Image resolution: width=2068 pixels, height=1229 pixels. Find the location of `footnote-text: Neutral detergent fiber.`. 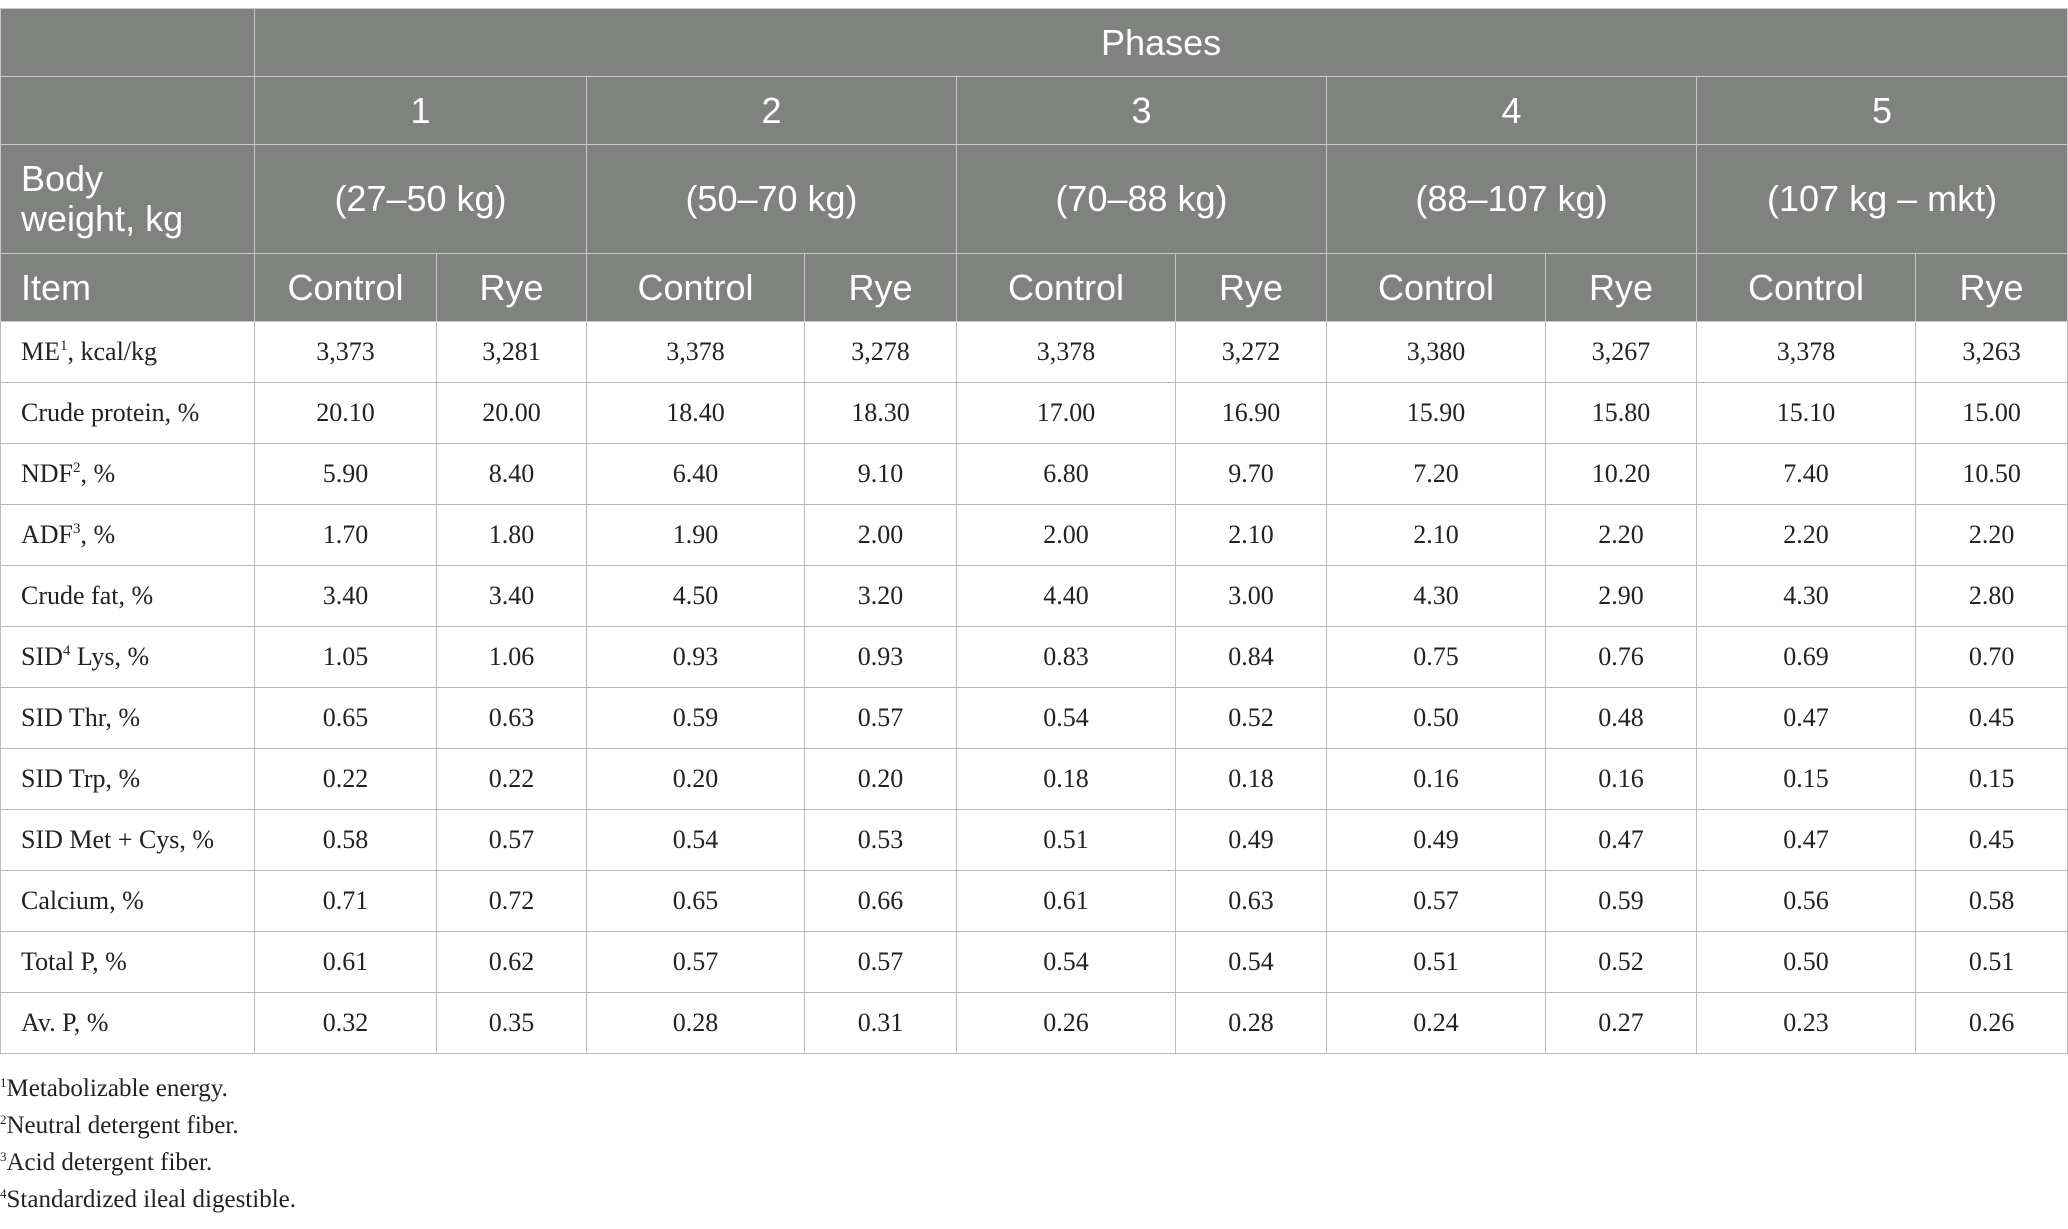

footnote-text: Neutral detergent fiber. is located at coordinates (122, 1125).